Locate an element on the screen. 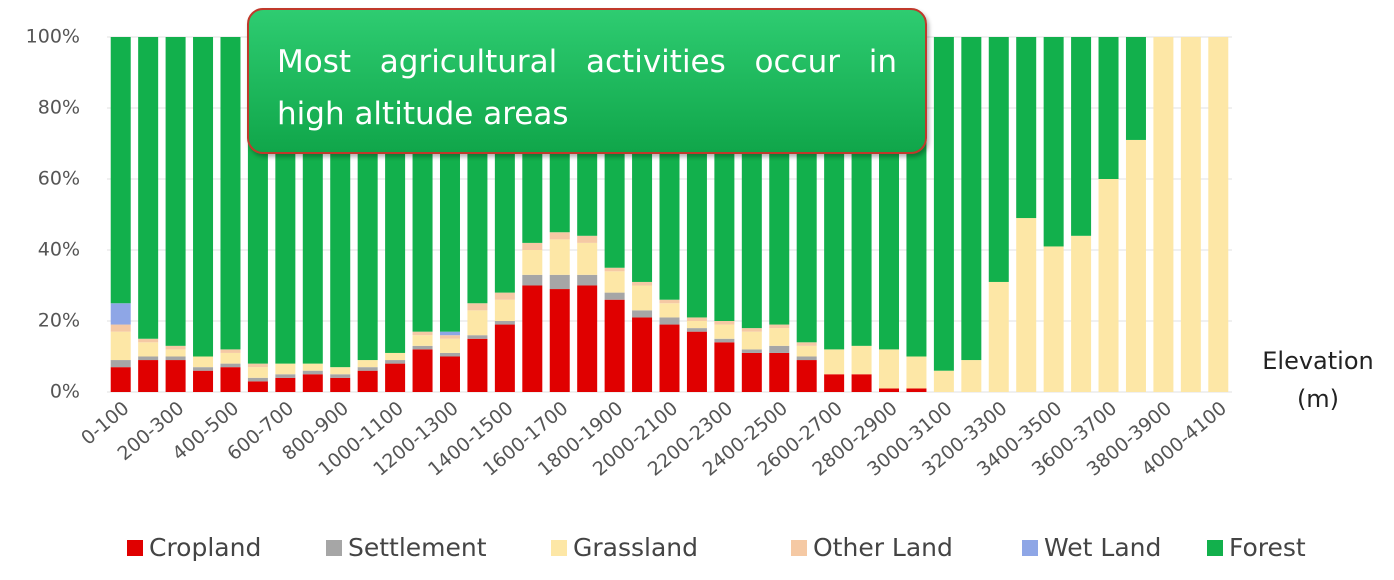 Image resolution: width=1394 pixels, height=580 pixels. y-tick-label: 20% is located at coordinates (59, 321).